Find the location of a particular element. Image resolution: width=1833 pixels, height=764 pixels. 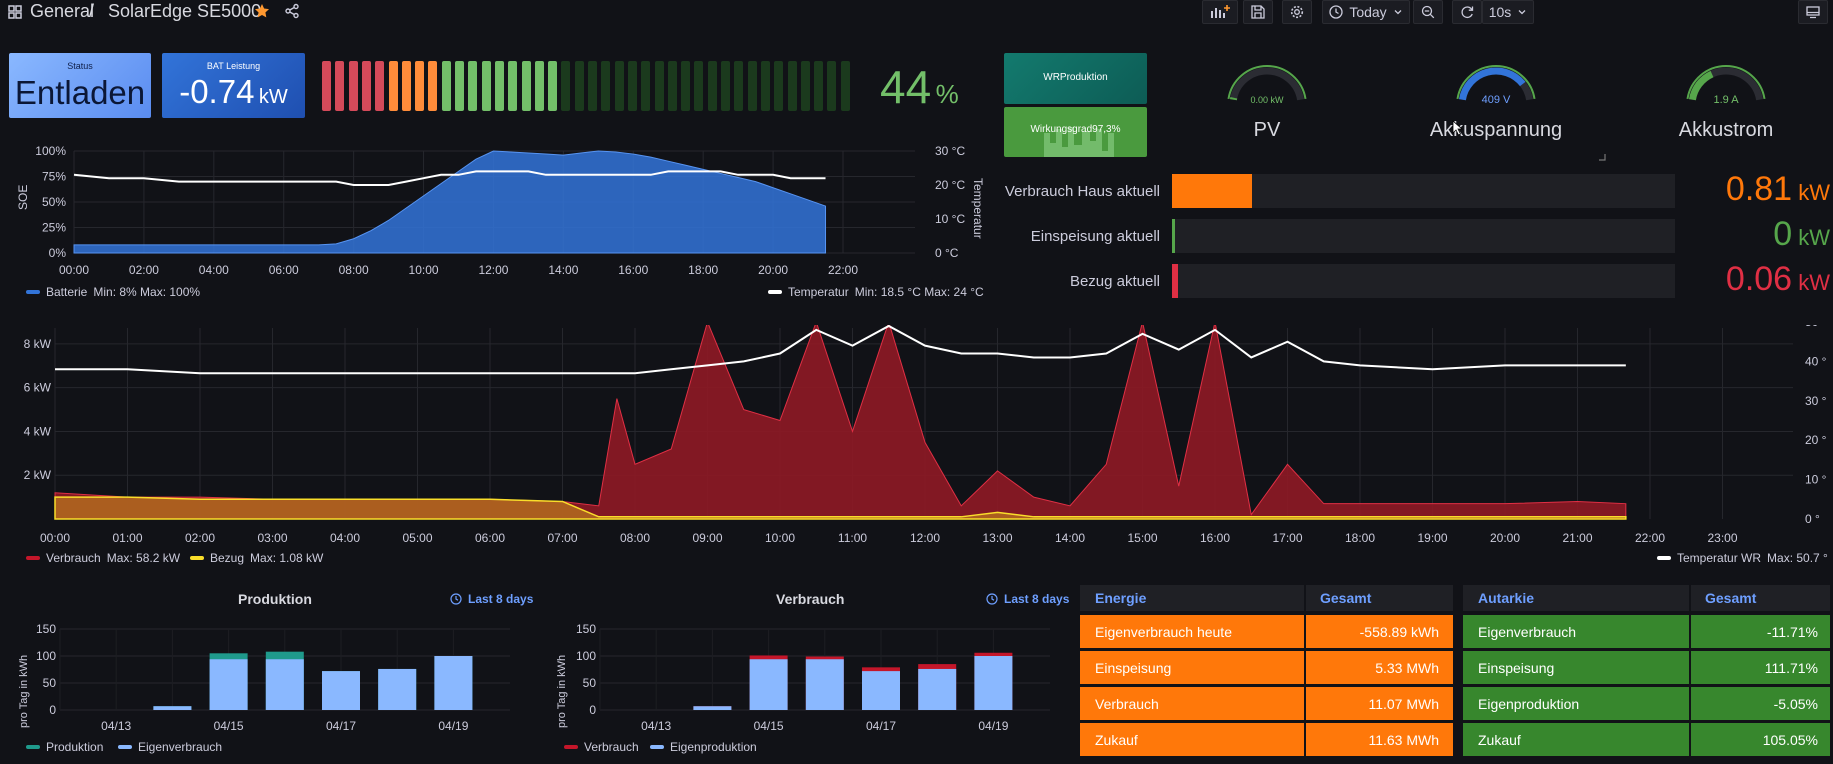

chart1-legend-temperatur: Temperatur Min: 18.5 °C Max: 24 °C is located at coordinates (876, 292).